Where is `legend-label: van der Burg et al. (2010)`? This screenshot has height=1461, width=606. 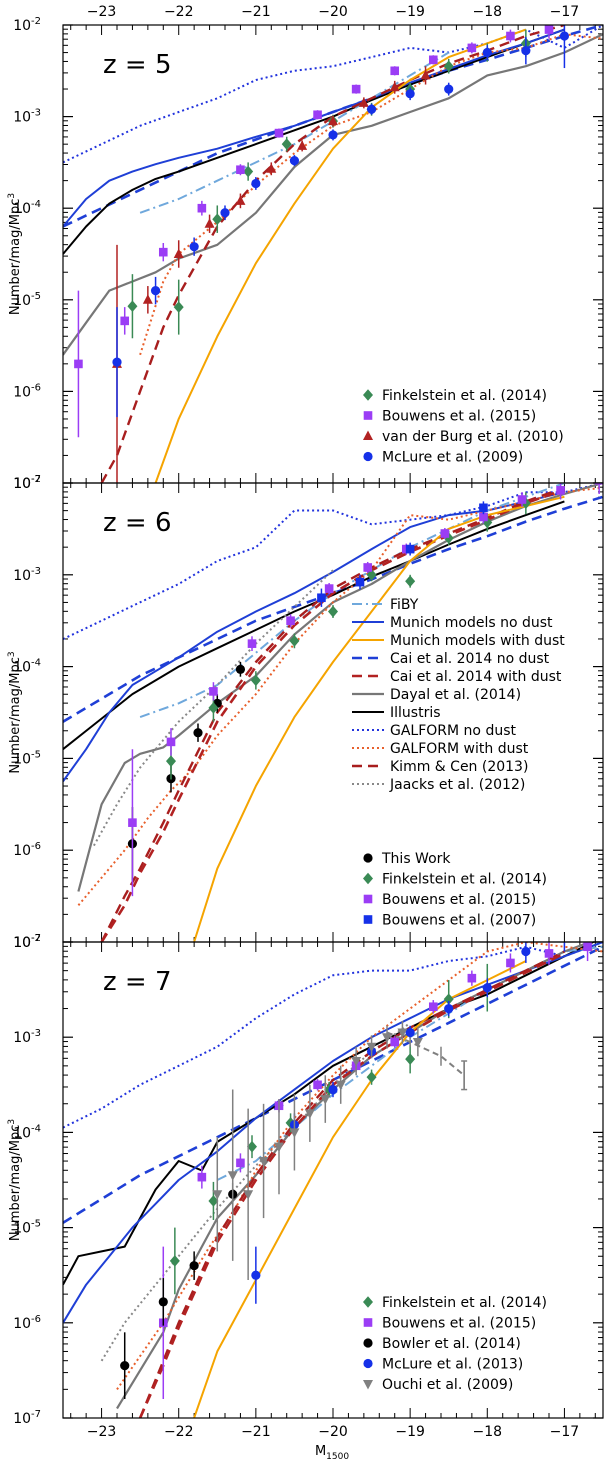
legend-label: van der Burg et al. (2010) is located at coordinates (473, 437).